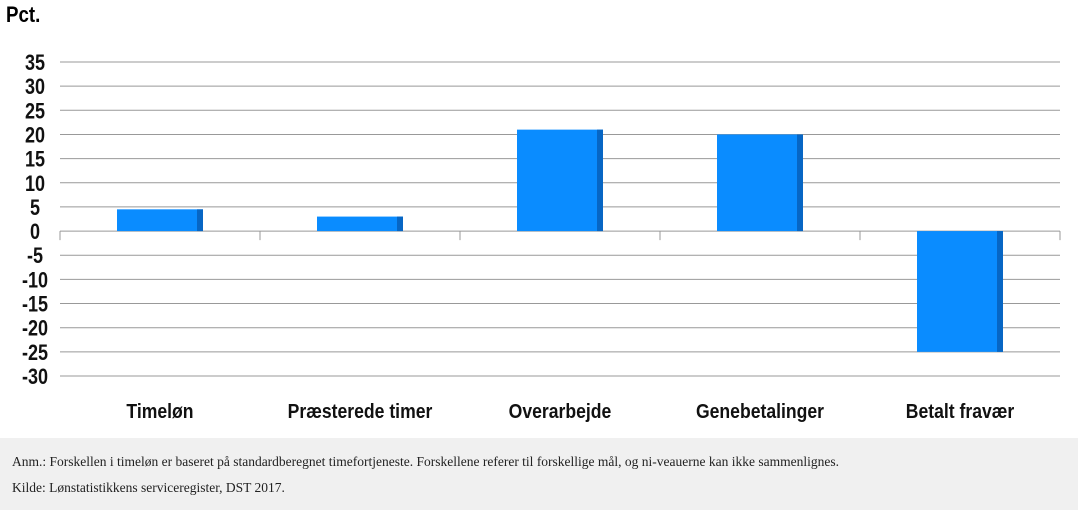 The image size is (1082, 513). Describe the element at coordinates (35, 329) in the screenshot. I see `y-tick-label: -20` at that location.